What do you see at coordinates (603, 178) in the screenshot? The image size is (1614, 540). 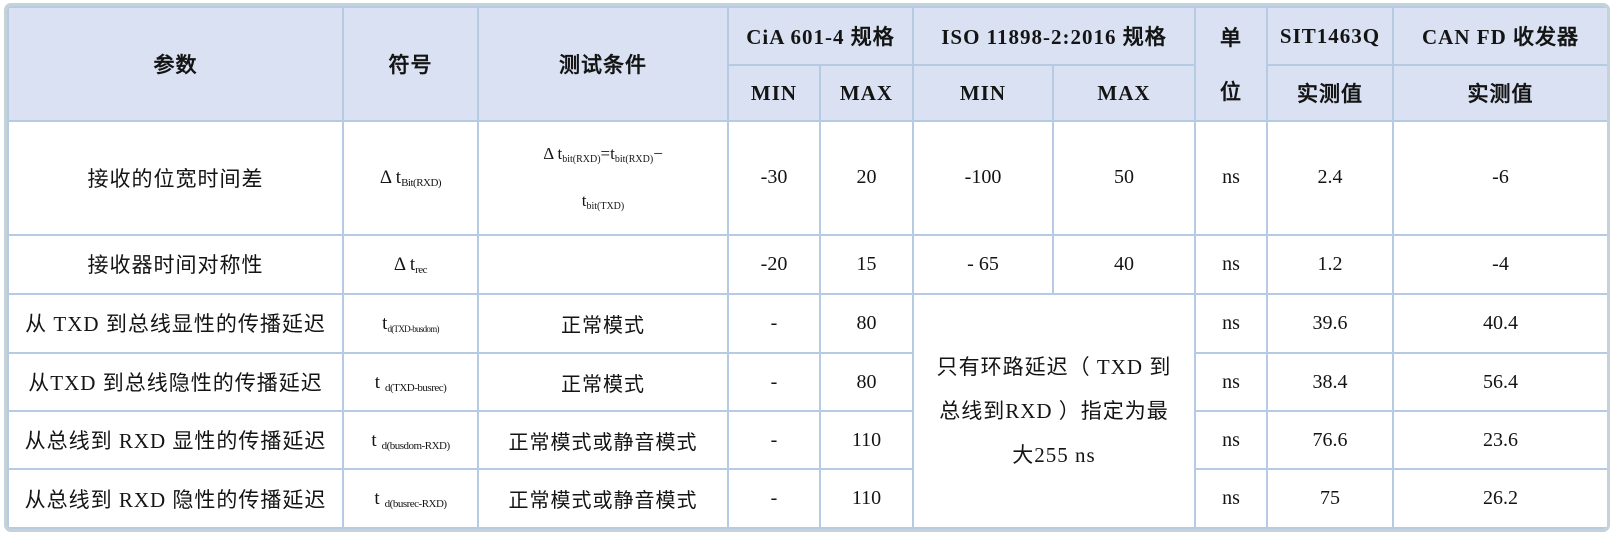 I see `condition-cell: Δ tbit(RXD)=tbit(RXD)− tbit(TXD)` at bounding box center [603, 178].